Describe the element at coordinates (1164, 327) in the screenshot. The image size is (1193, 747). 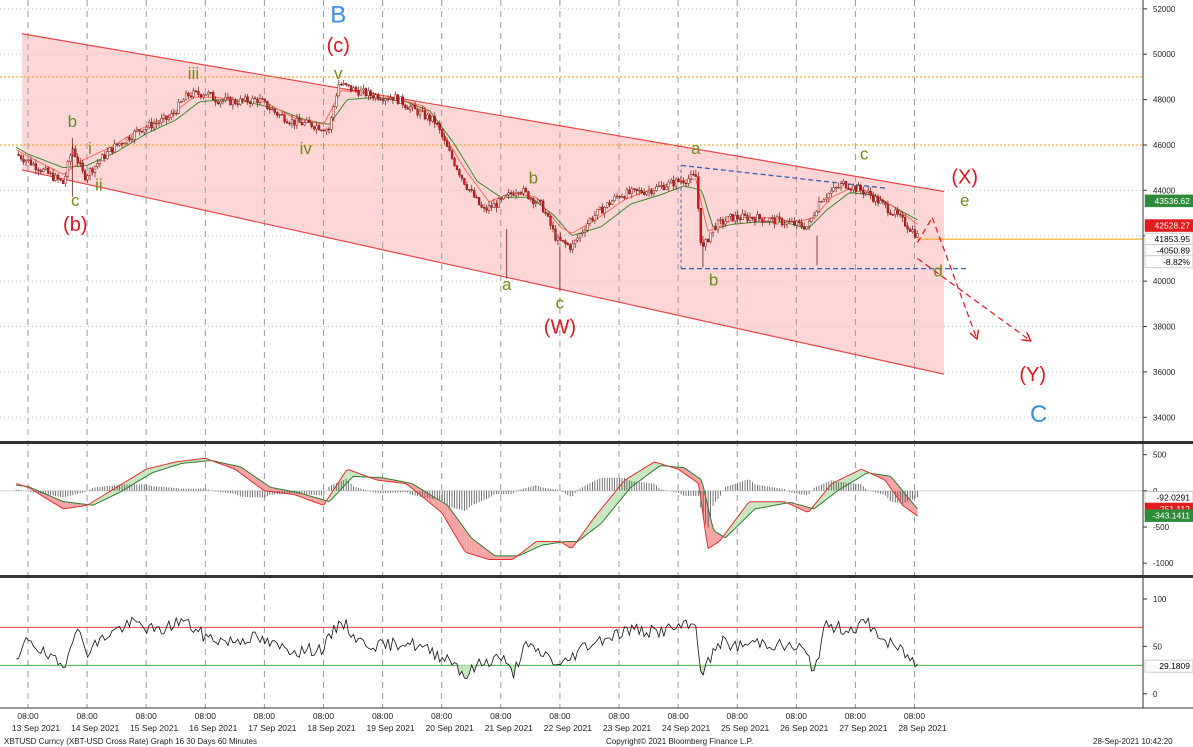
I see `price-axis-label: 38000` at that location.